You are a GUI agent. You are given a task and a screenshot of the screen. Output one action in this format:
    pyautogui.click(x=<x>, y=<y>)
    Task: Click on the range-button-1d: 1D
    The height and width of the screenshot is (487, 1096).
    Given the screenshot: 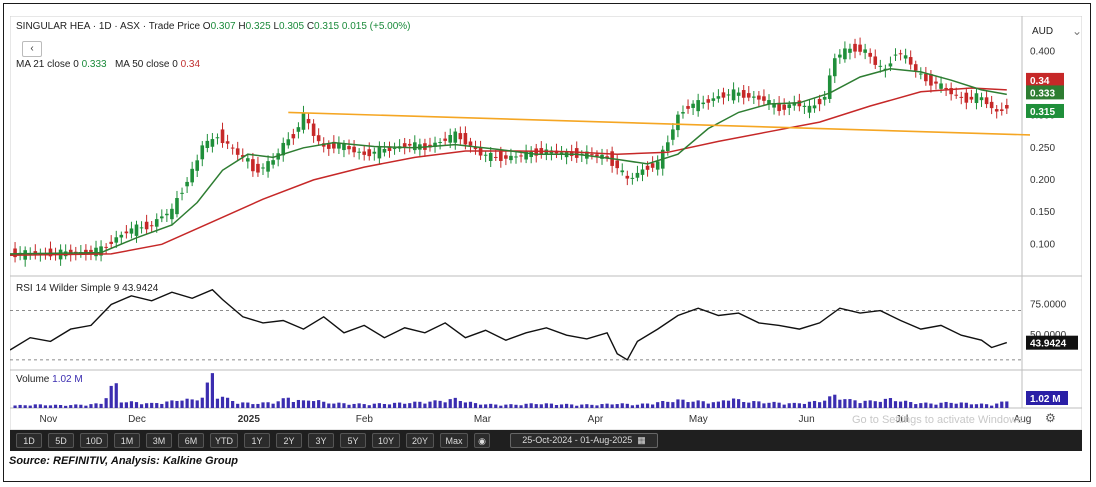 What is the action you would take?
    pyautogui.click(x=29, y=440)
    